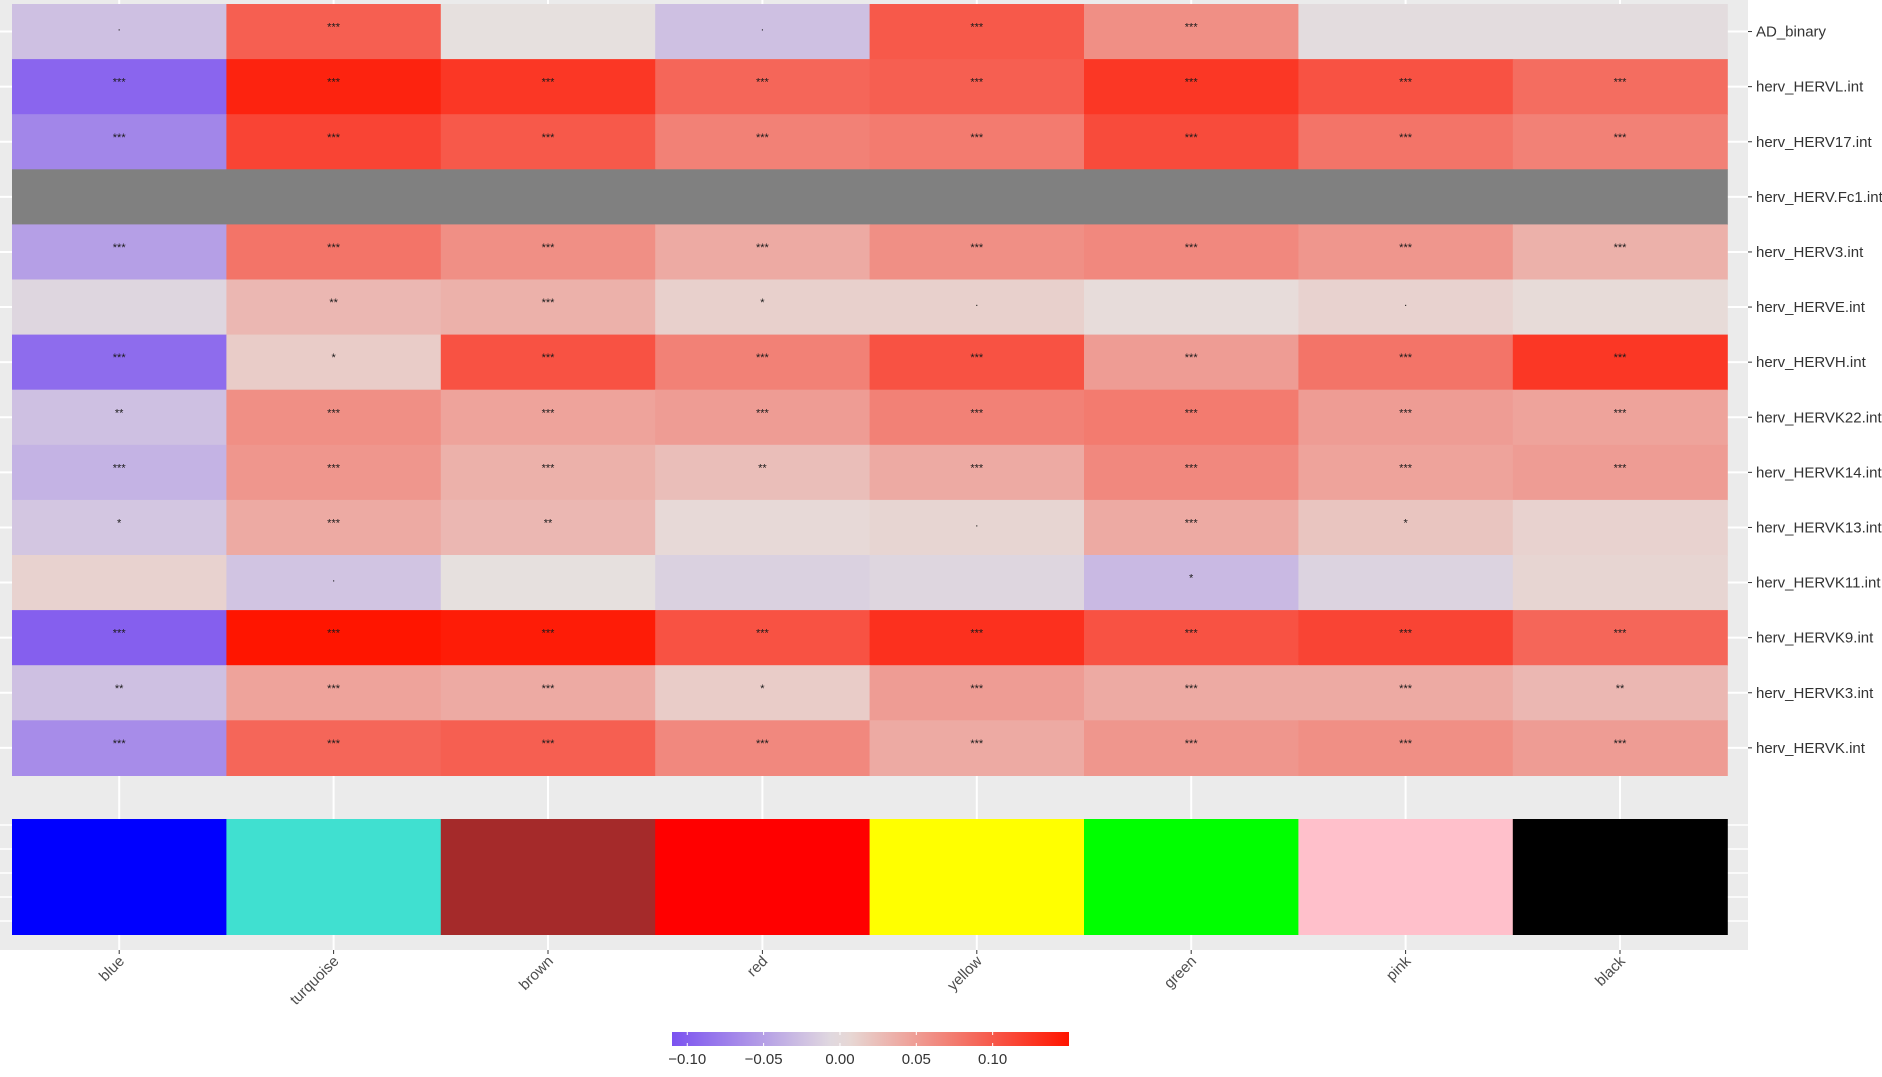 The width and height of the screenshot is (1882, 1077). What do you see at coordinates (1815, 638) in the screenshot?
I see `row-label: herv_HERVK9.int` at bounding box center [1815, 638].